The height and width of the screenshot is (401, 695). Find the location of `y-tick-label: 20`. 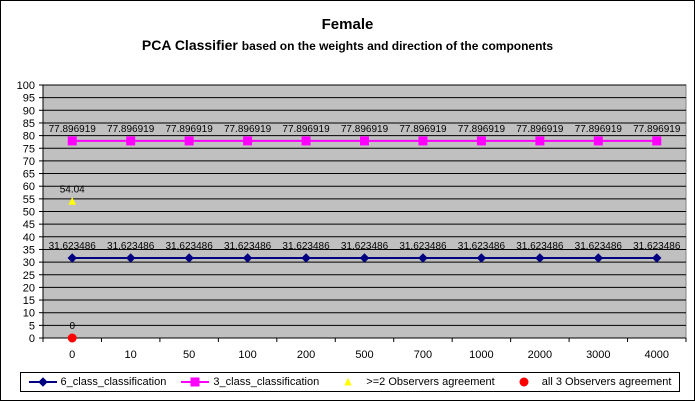

y-tick-label: 20 is located at coordinates (29, 288).